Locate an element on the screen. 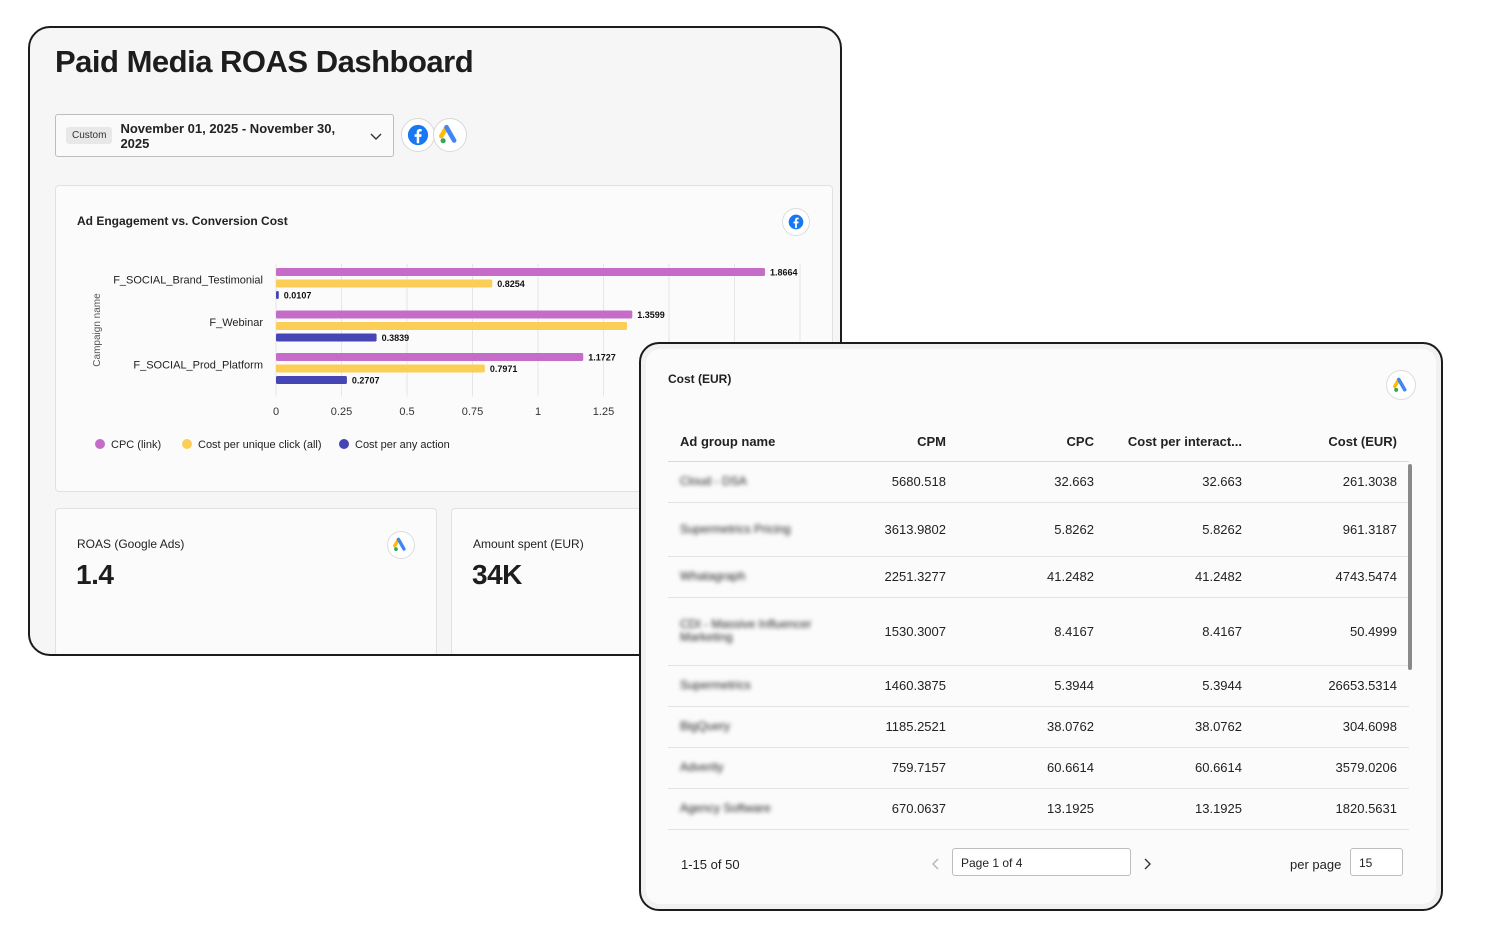 The width and height of the screenshot is (1510, 942). legend-label: Cost per any action is located at coordinates (402, 445).